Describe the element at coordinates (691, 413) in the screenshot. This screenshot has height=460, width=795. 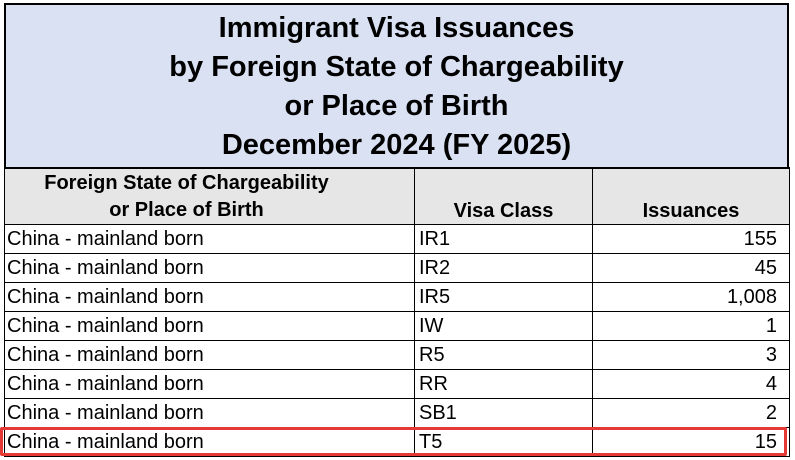
I see `issuances-cell: 2` at that location.